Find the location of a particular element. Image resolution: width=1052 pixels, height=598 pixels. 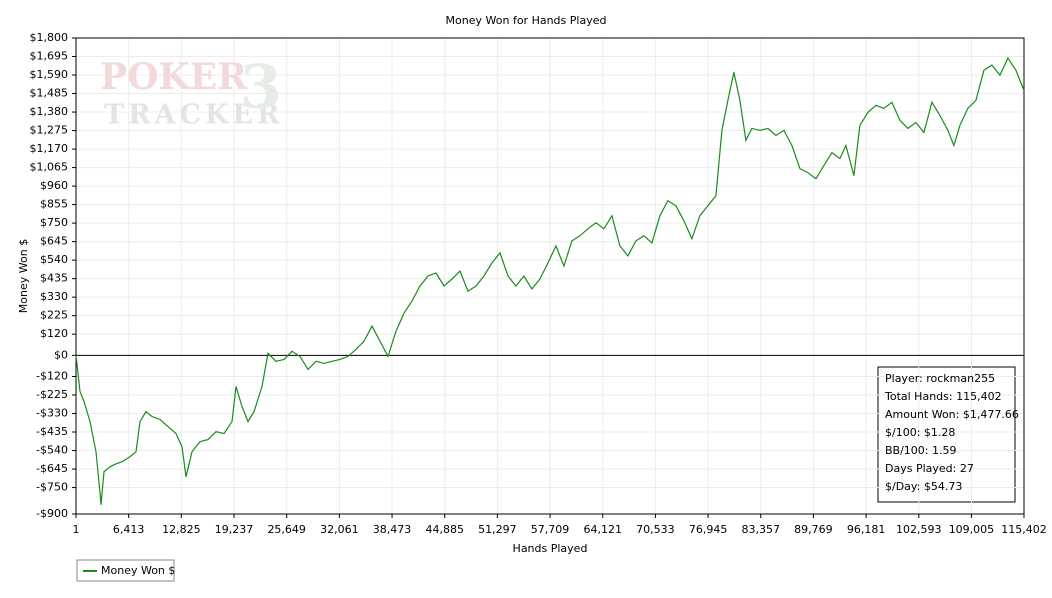

y-tick-label: $1,275 is located at coordinates (49, 130).